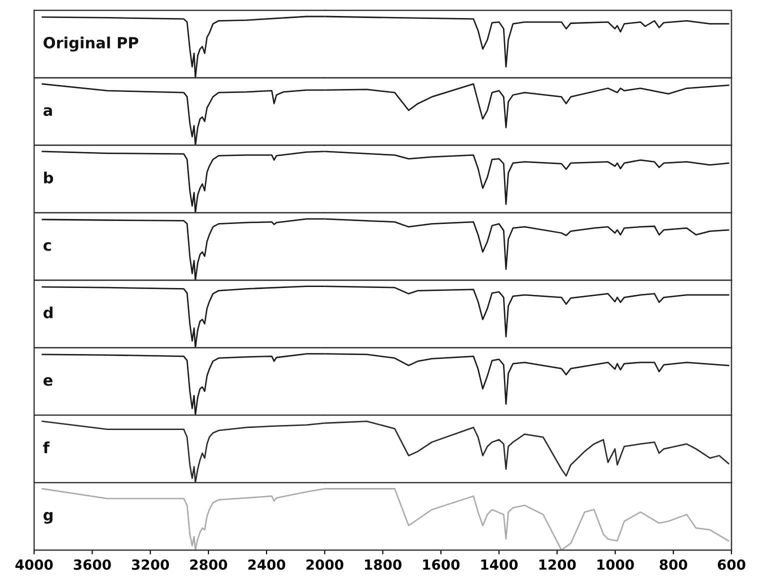 The width and height of the screenshot is (758, 576). Describe the element at coordinates (48, 518) in the screenshot. I see `series-label: g` at that location.